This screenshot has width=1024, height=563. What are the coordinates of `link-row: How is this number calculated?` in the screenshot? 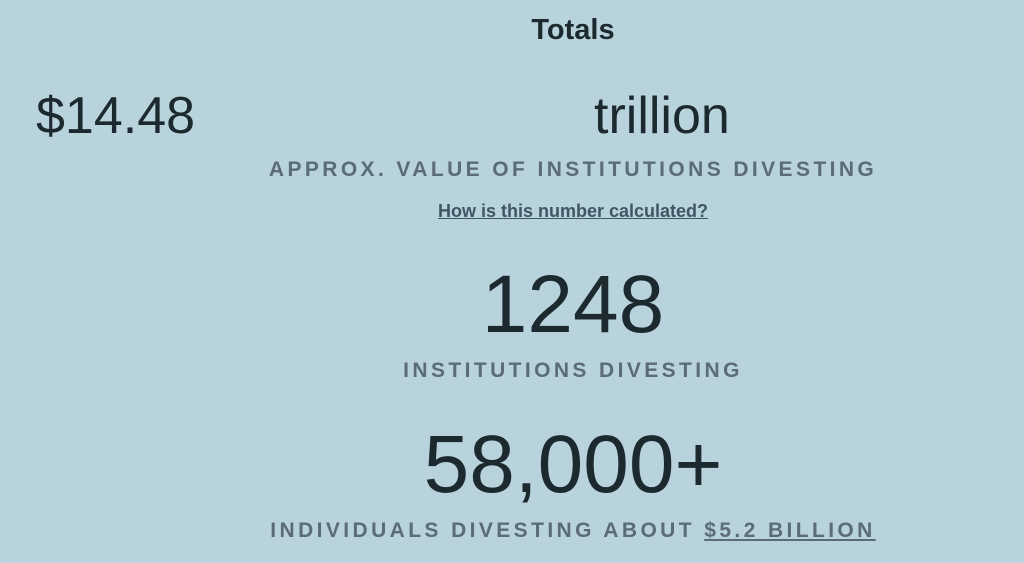 It's located at (573, 211).